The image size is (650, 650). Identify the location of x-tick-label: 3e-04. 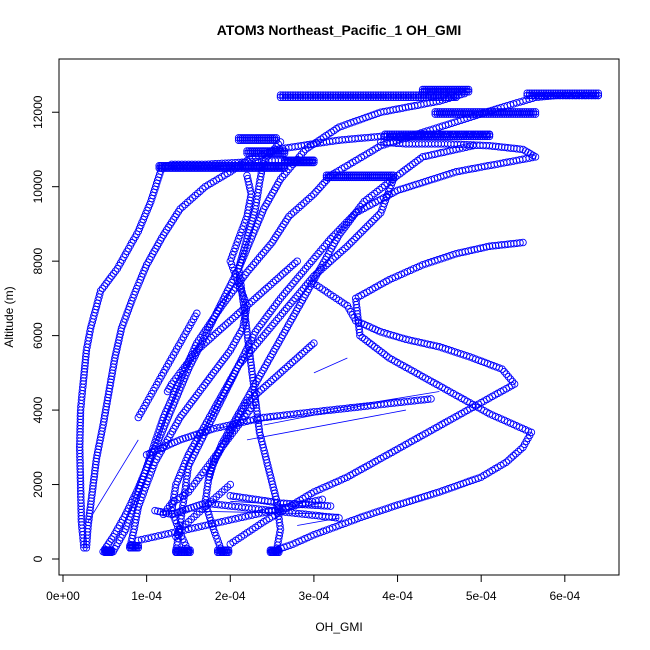
(314, 596).